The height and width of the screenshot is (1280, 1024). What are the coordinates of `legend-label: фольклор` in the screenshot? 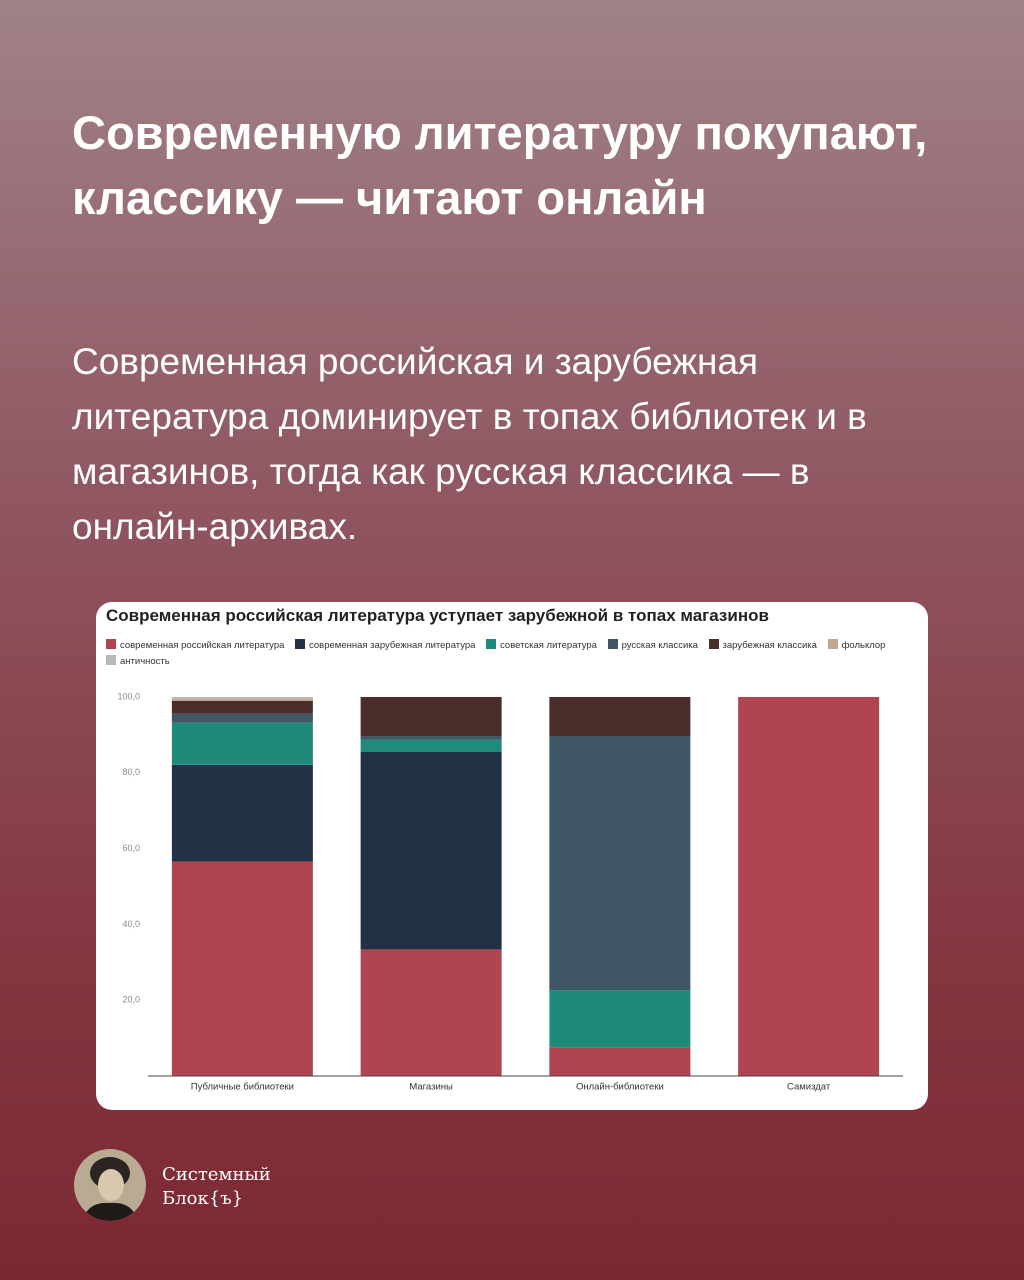 It's located at (863, 645).